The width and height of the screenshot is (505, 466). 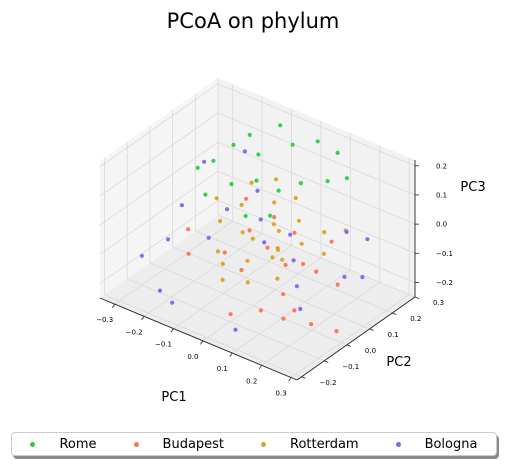 What do you see at coordinates (398, 362) in the screenshot?
I see `y-axis-label: PC2` at bounding box center [398, 362].